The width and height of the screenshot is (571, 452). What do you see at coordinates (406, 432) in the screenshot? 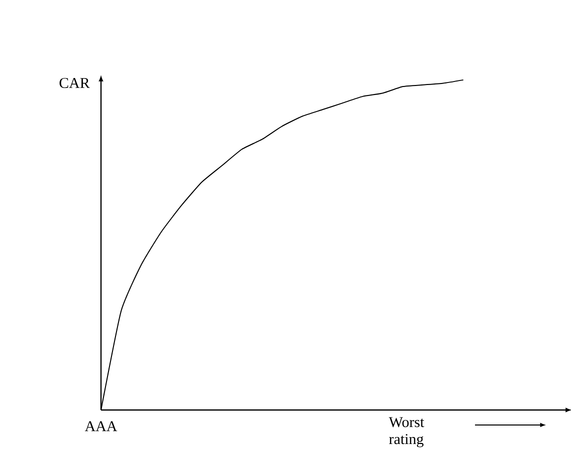
I see `x-axis-title: Worst rating` at bounding box center [406, 432].